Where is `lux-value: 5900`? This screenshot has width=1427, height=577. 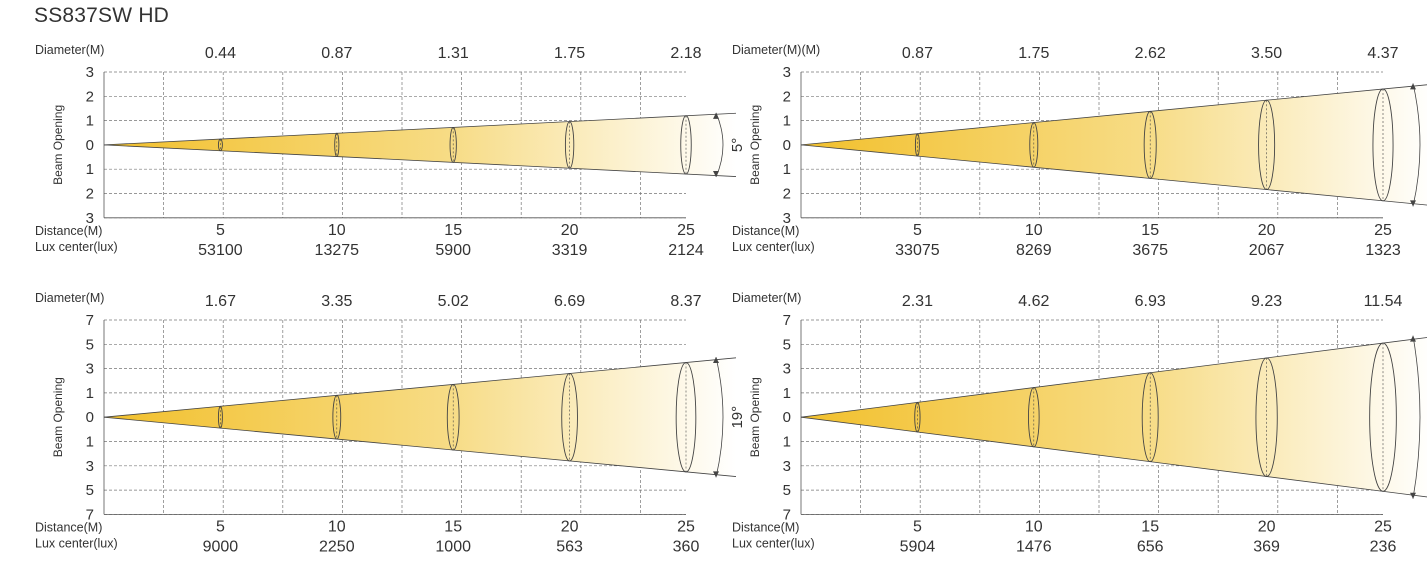
lux-value: 5900 is located at coordinates (453, 250).